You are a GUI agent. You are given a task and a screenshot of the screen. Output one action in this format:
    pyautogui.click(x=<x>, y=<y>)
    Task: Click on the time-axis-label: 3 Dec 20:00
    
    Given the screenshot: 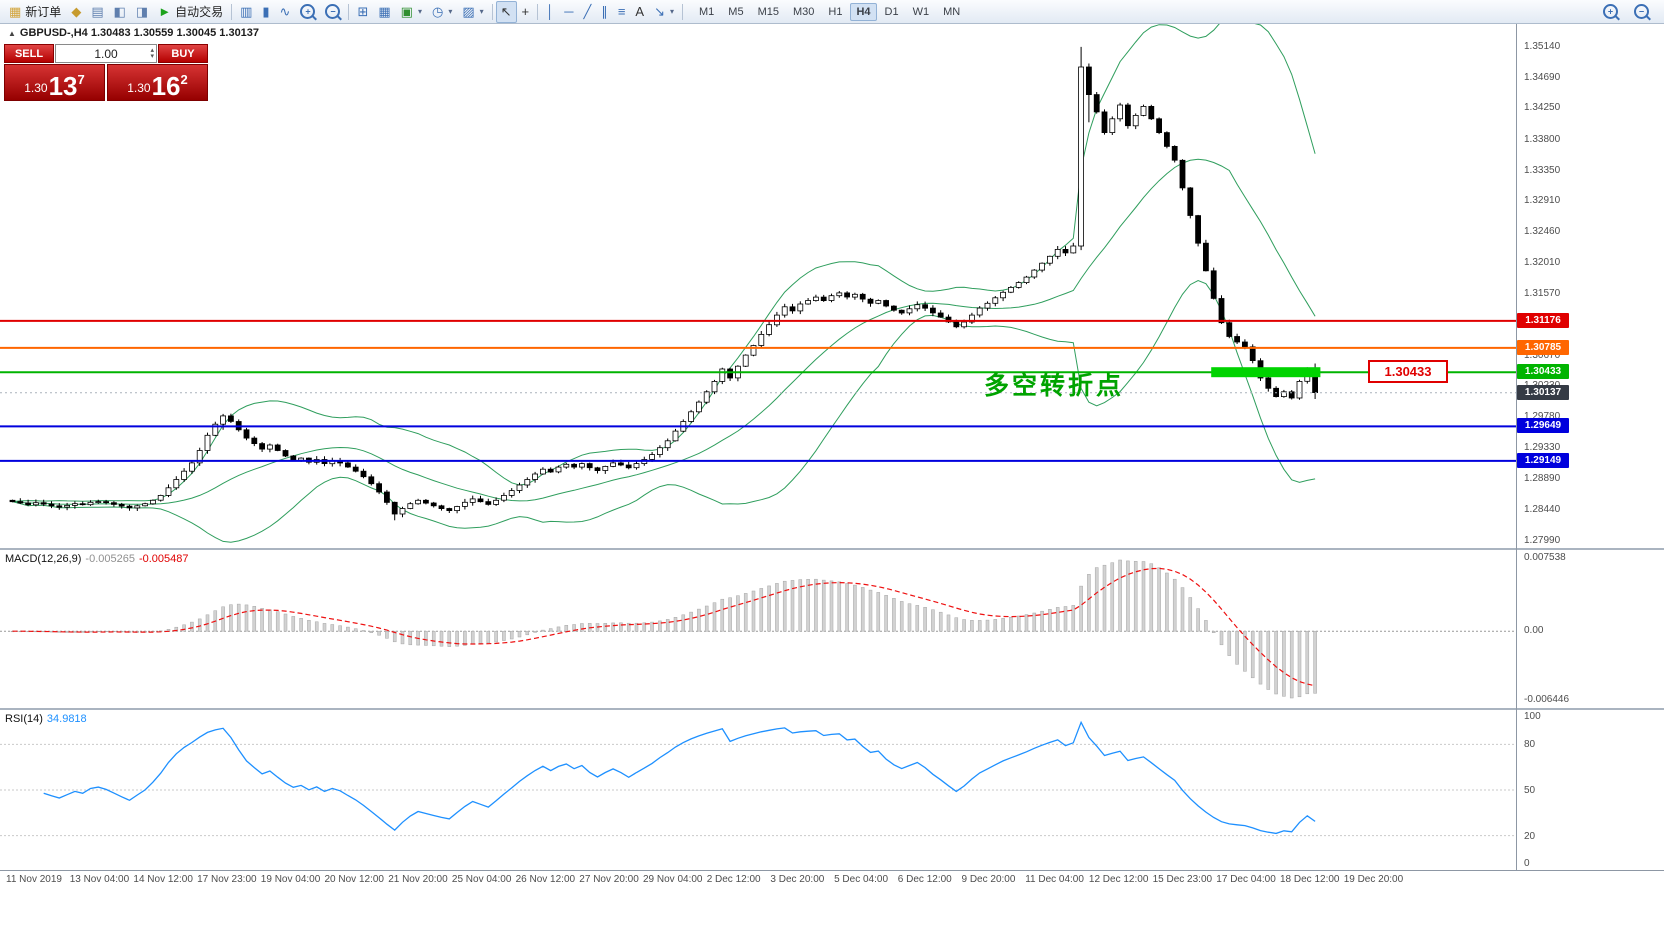 What is the action you would take?
    pyautogui.click(x=797, y=879)
    